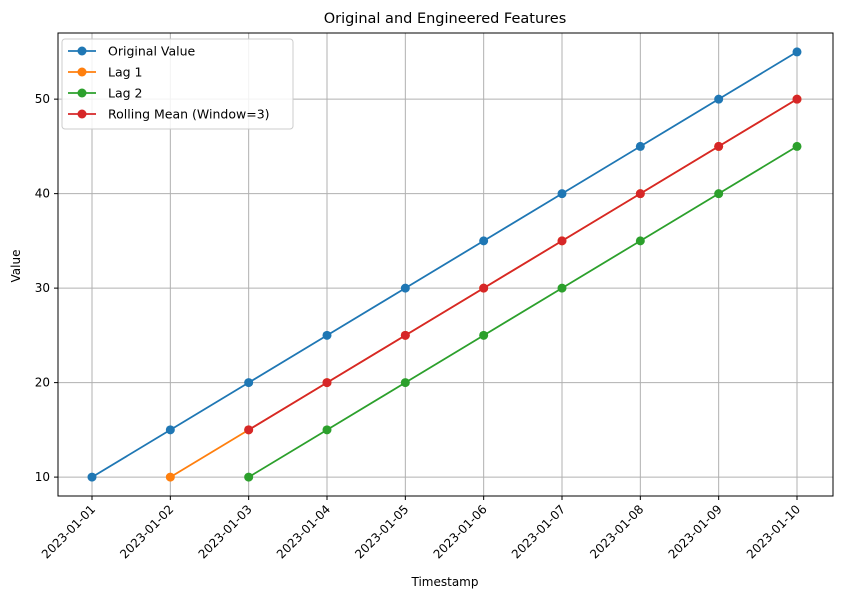  Describe the element at coordinates (445, 19) in the screenshot. I see `chart-title: Original and Engineered Features` at that location.